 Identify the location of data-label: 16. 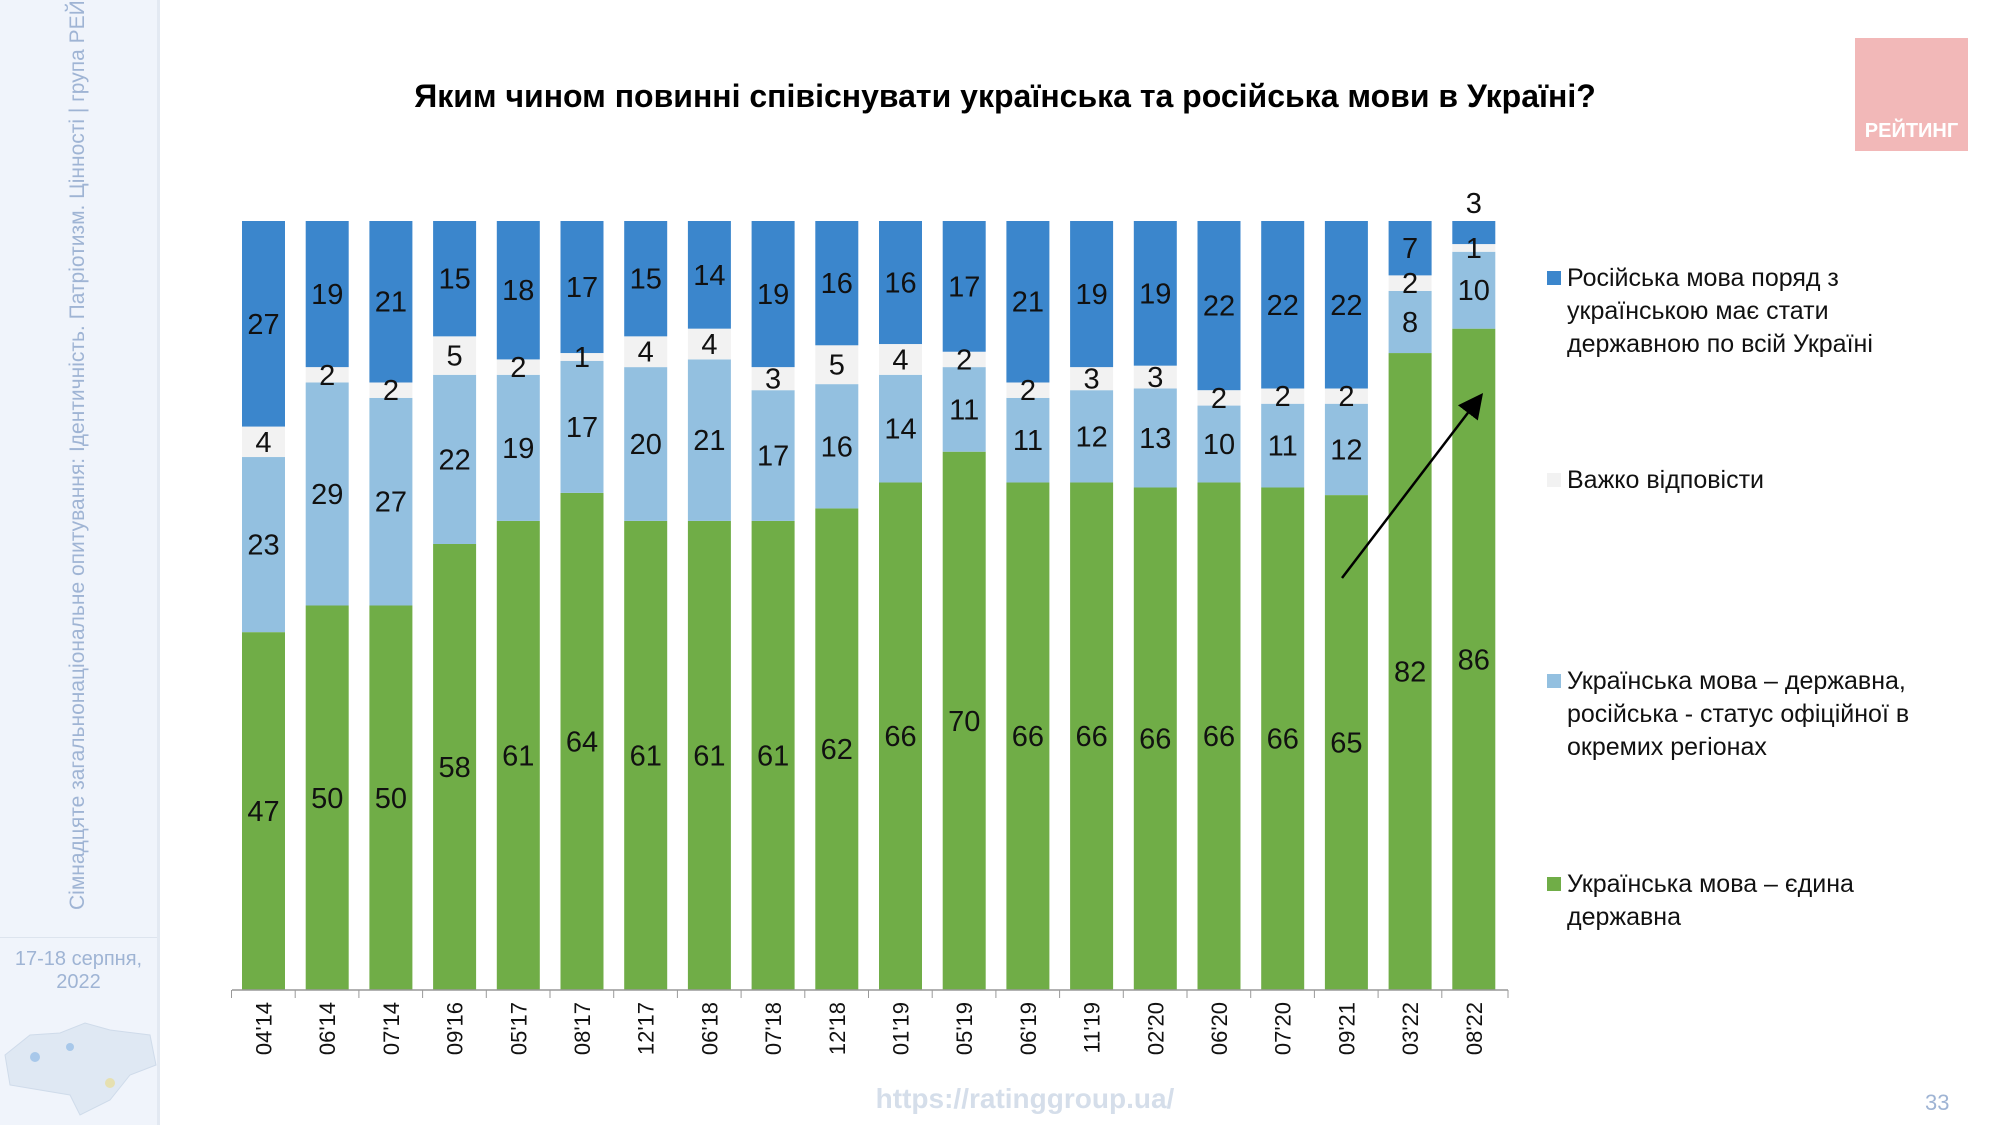
(837, 447).